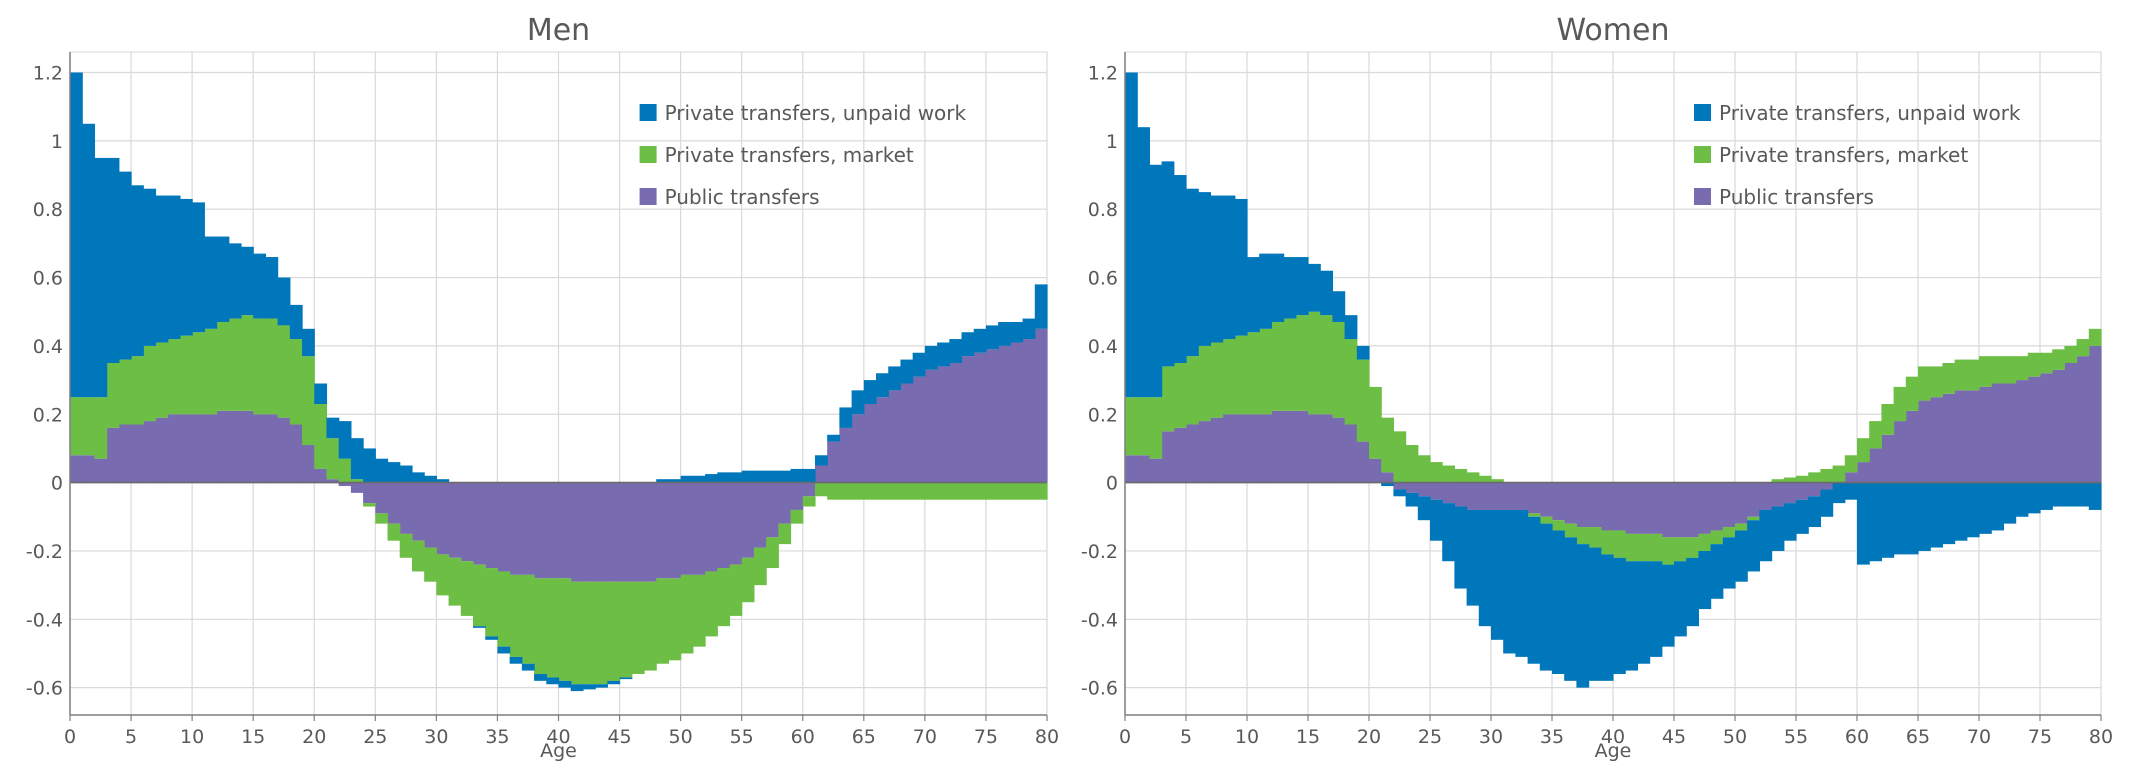 The height and width of the screenshot is (768, 2143). I want to click on y-tick-label: 1.2, so click(1103, 74).